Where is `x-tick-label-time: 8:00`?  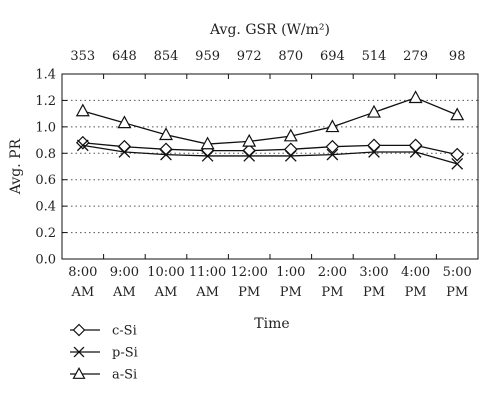 x-tick-label-time: 8:00 is located at coordinates (82, 272).